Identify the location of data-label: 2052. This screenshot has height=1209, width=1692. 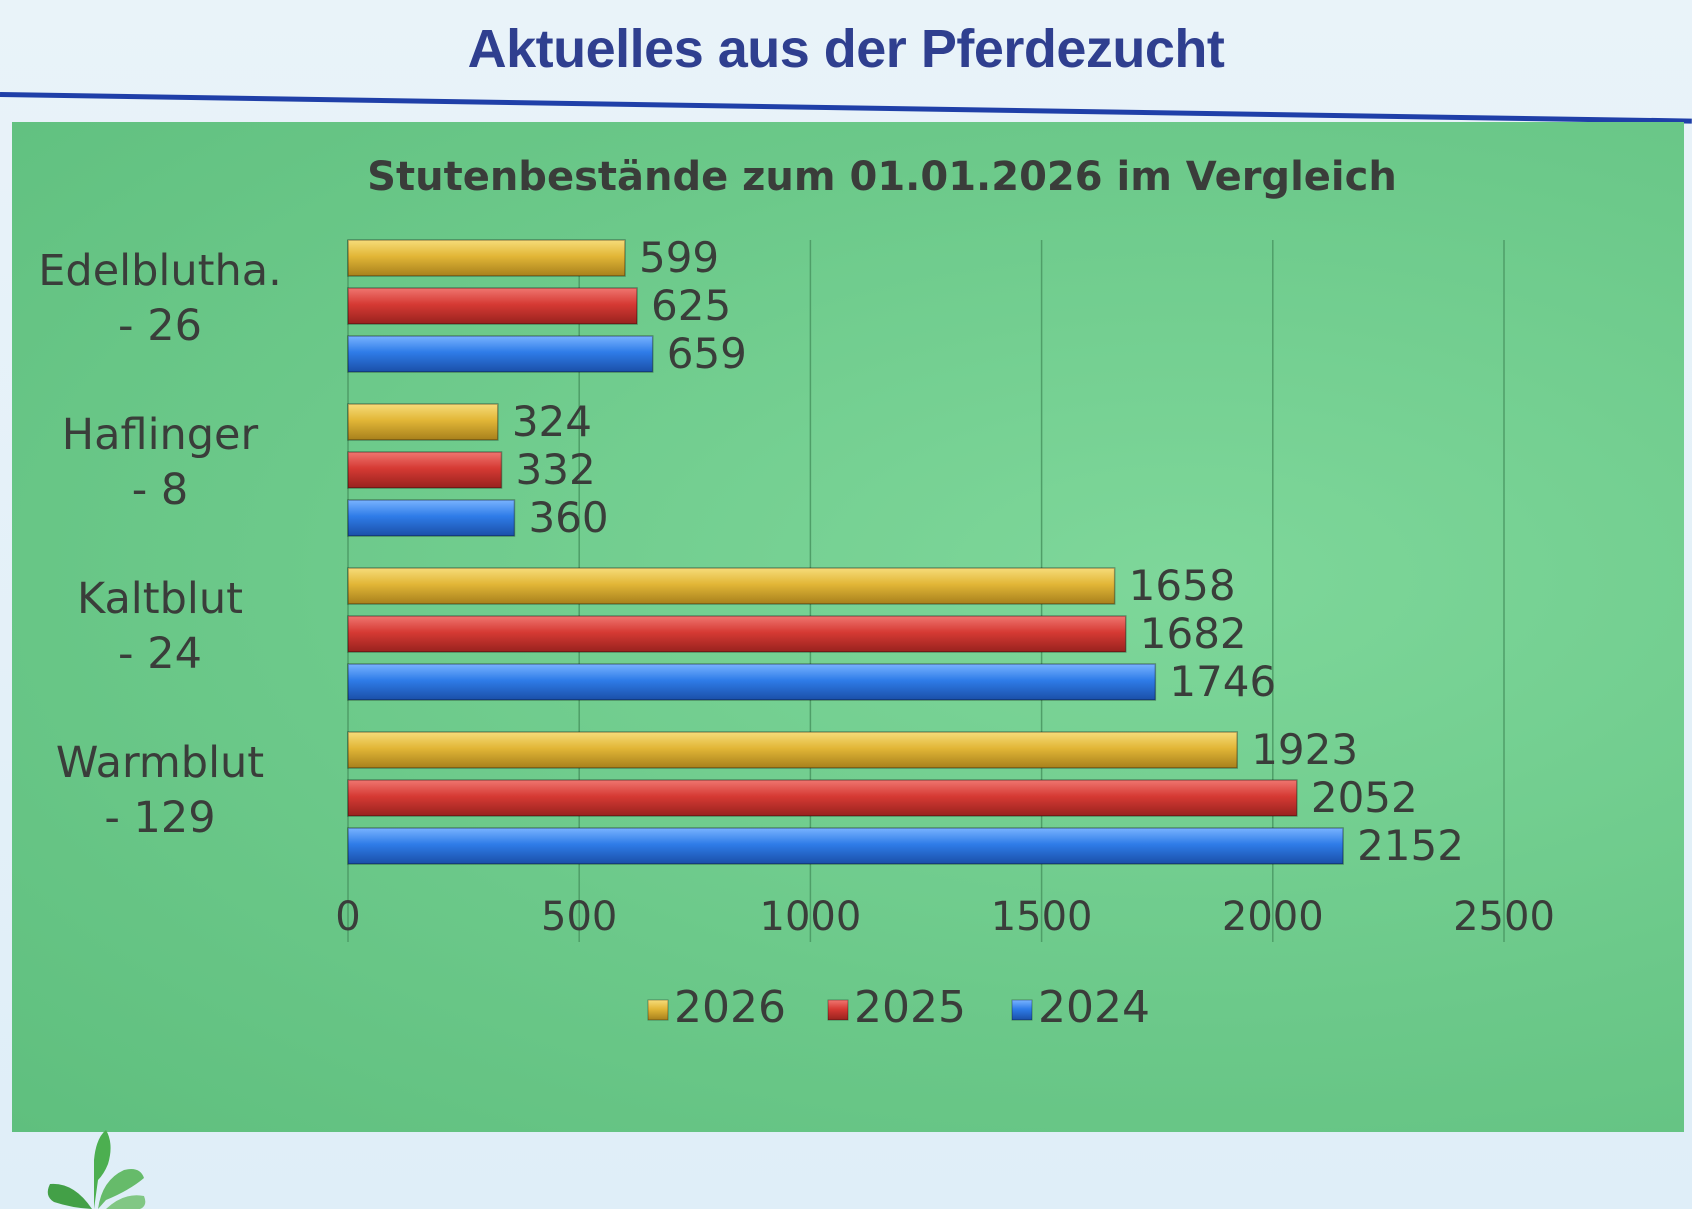
(1364, 797).